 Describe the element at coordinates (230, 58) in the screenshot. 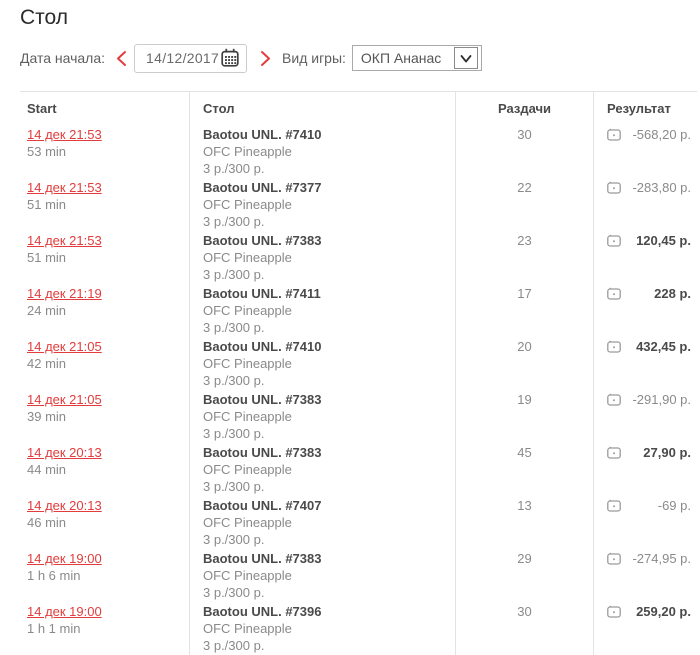

I see `calendar-icon` at that location.